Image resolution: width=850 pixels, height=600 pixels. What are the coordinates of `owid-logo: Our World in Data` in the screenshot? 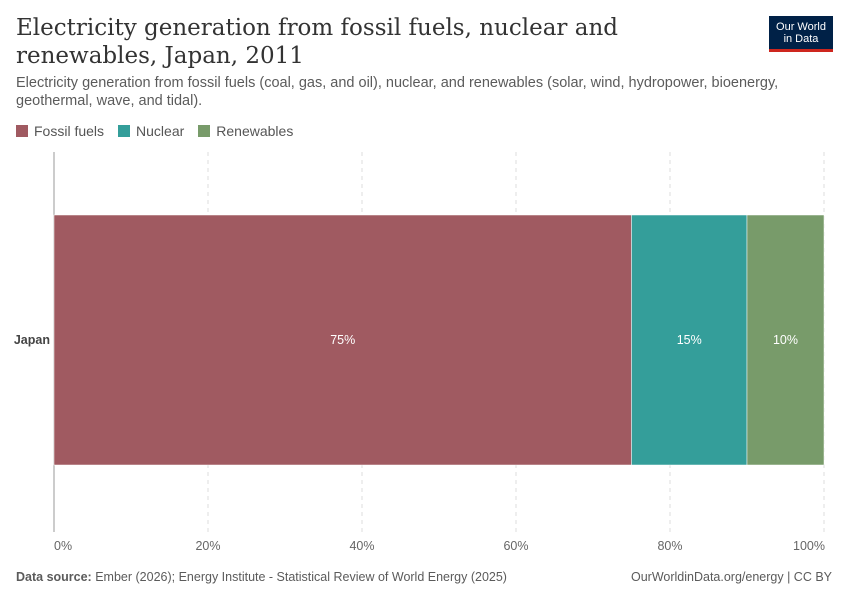 It's located at (801, 34).